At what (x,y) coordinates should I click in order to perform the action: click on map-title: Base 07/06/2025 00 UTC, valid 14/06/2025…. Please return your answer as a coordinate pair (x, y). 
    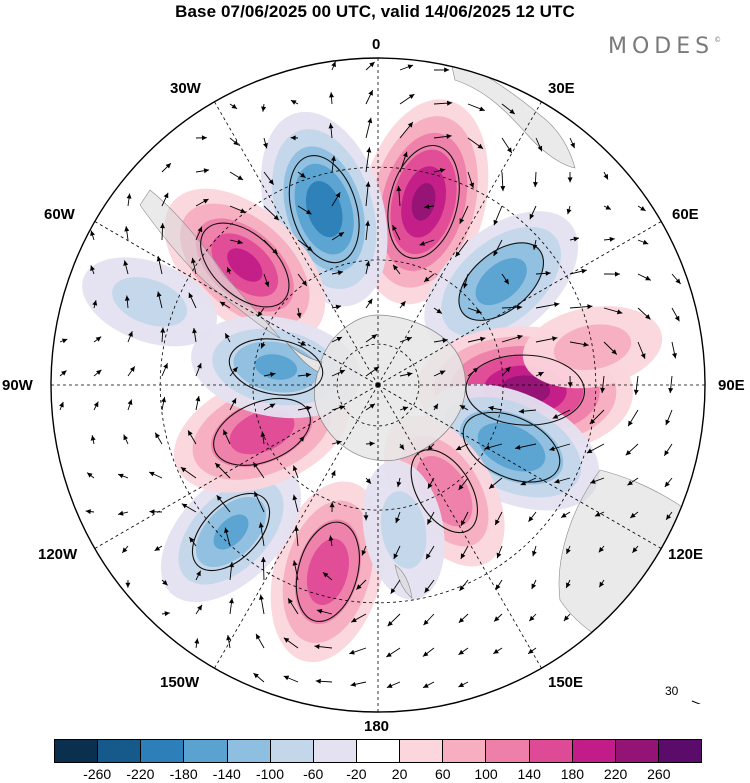
    Looking at the image, I should click on (375, 11).